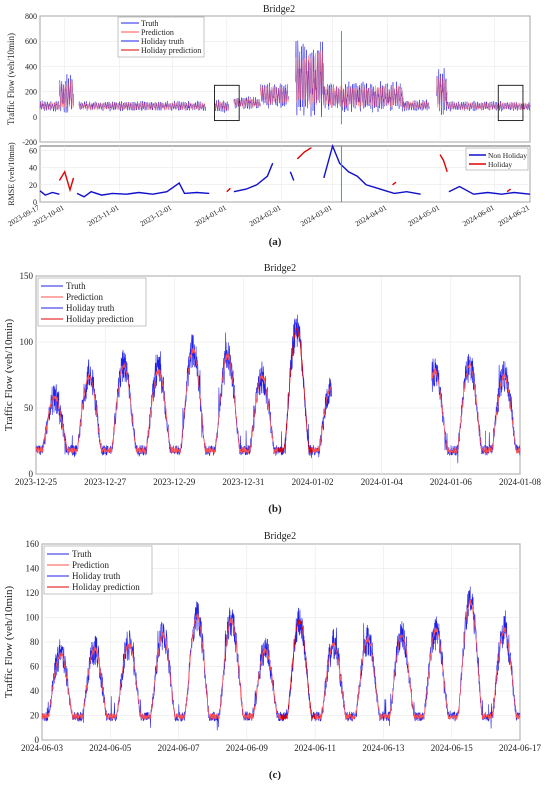 This screenshot has width=550, height=788. Describe the element at coordinates (171, 50) in the screenshot. I see `legend-holiday-prediction-label: Holiday prediction` at that location.